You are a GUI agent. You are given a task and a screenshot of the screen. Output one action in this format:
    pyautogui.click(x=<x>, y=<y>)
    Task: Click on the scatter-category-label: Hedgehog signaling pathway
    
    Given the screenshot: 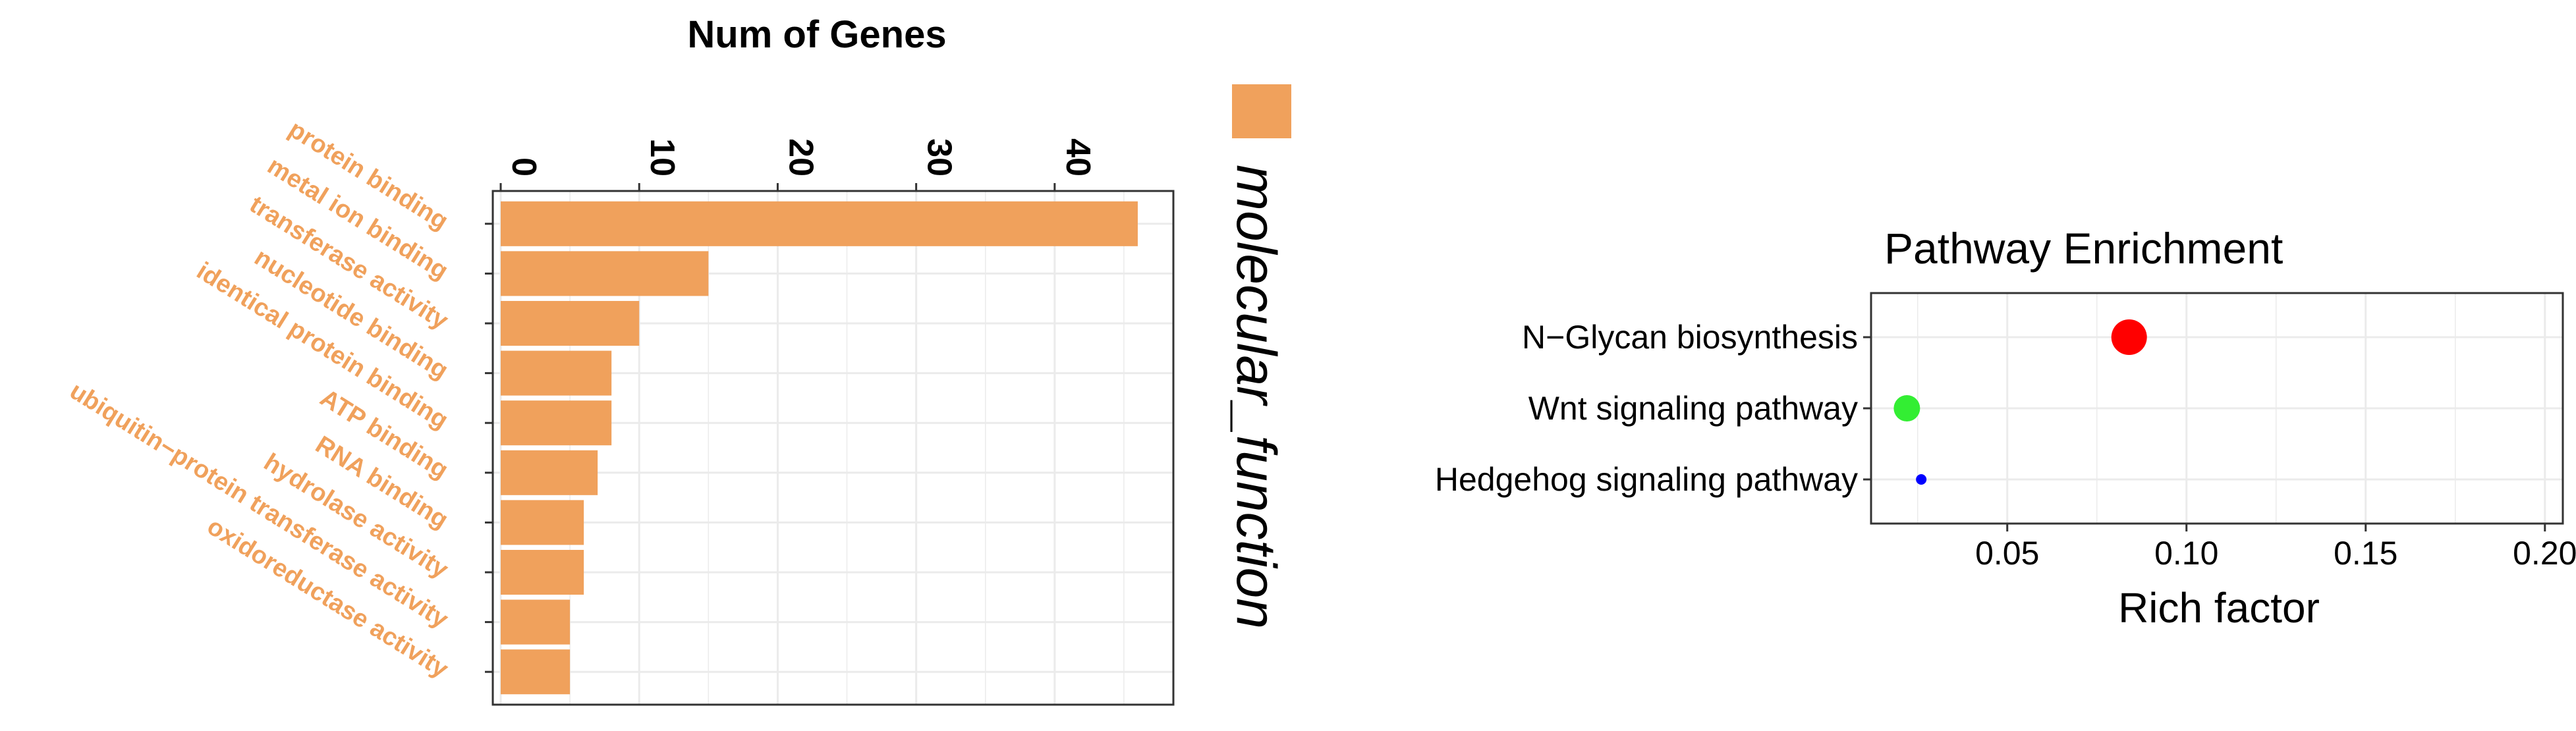 What is the action you would take?
    pyautogui.click(x=1646, y=480)
    